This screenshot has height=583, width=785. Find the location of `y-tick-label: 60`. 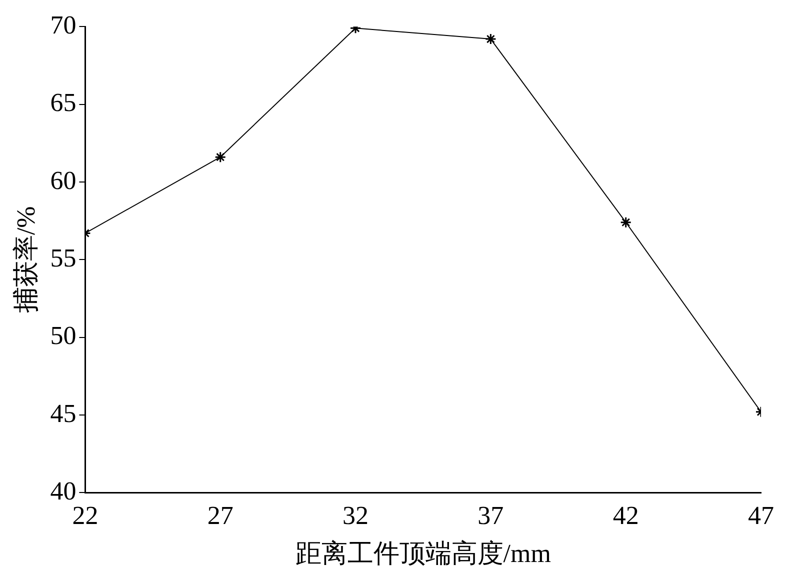

y-tick-label: 60 is located at coordinates (63, 180).